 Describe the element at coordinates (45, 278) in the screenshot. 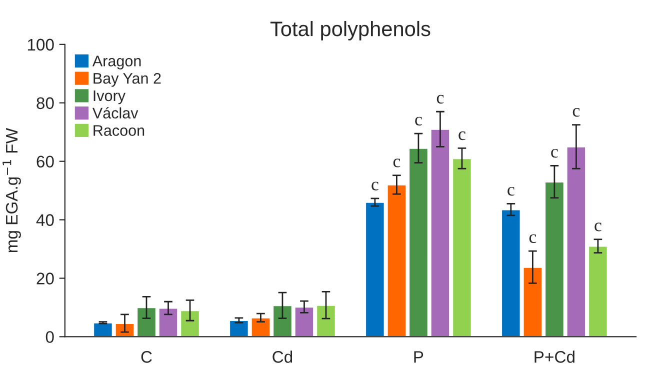

I see `y-tick-label: 20` at that location.